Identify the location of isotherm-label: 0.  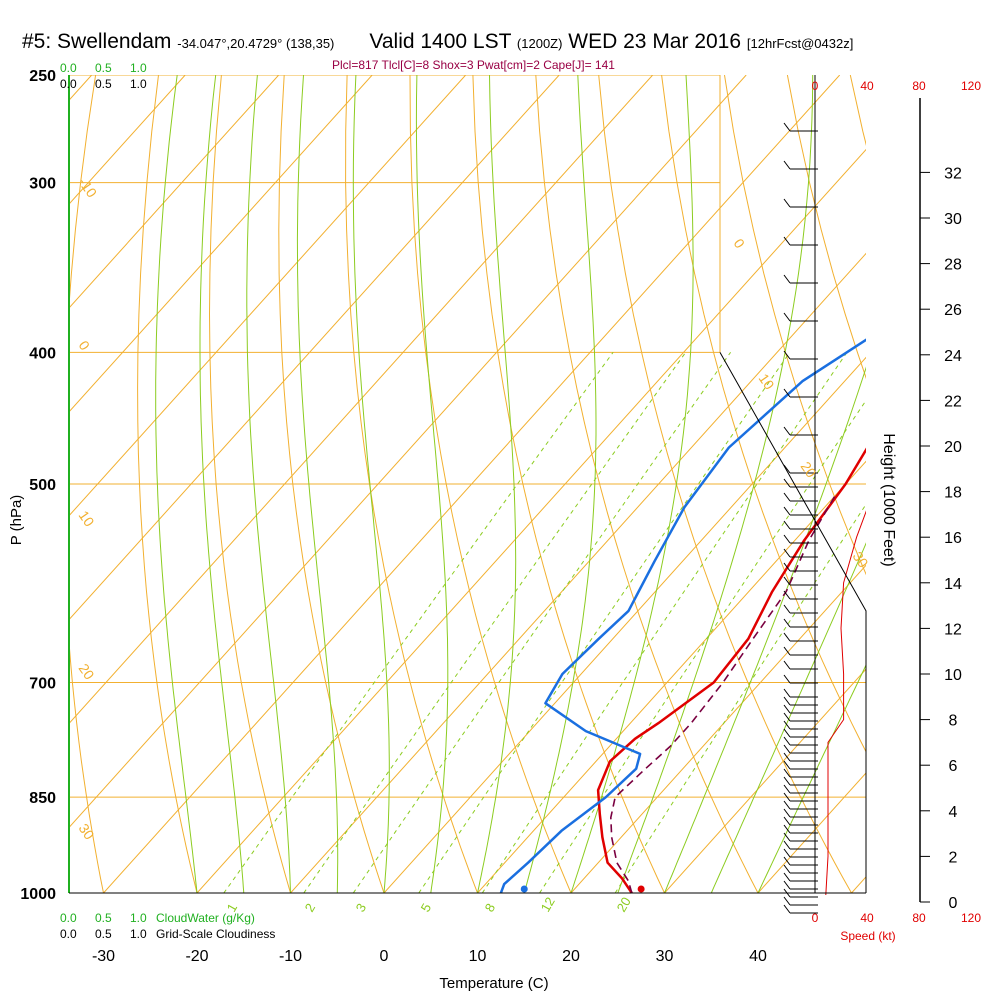
(85, 346).